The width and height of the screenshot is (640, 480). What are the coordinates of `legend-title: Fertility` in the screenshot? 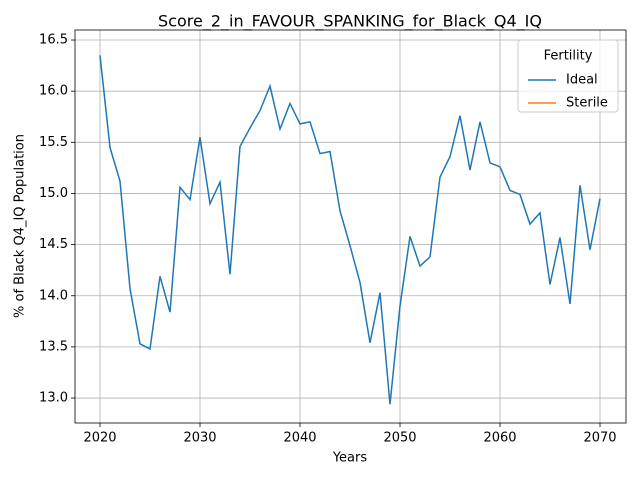 It's located at (568, 56).